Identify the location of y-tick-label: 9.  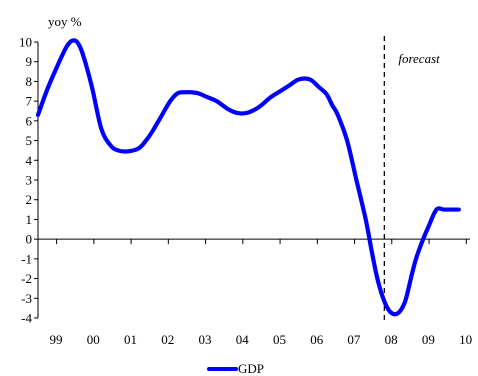
(29, 61).